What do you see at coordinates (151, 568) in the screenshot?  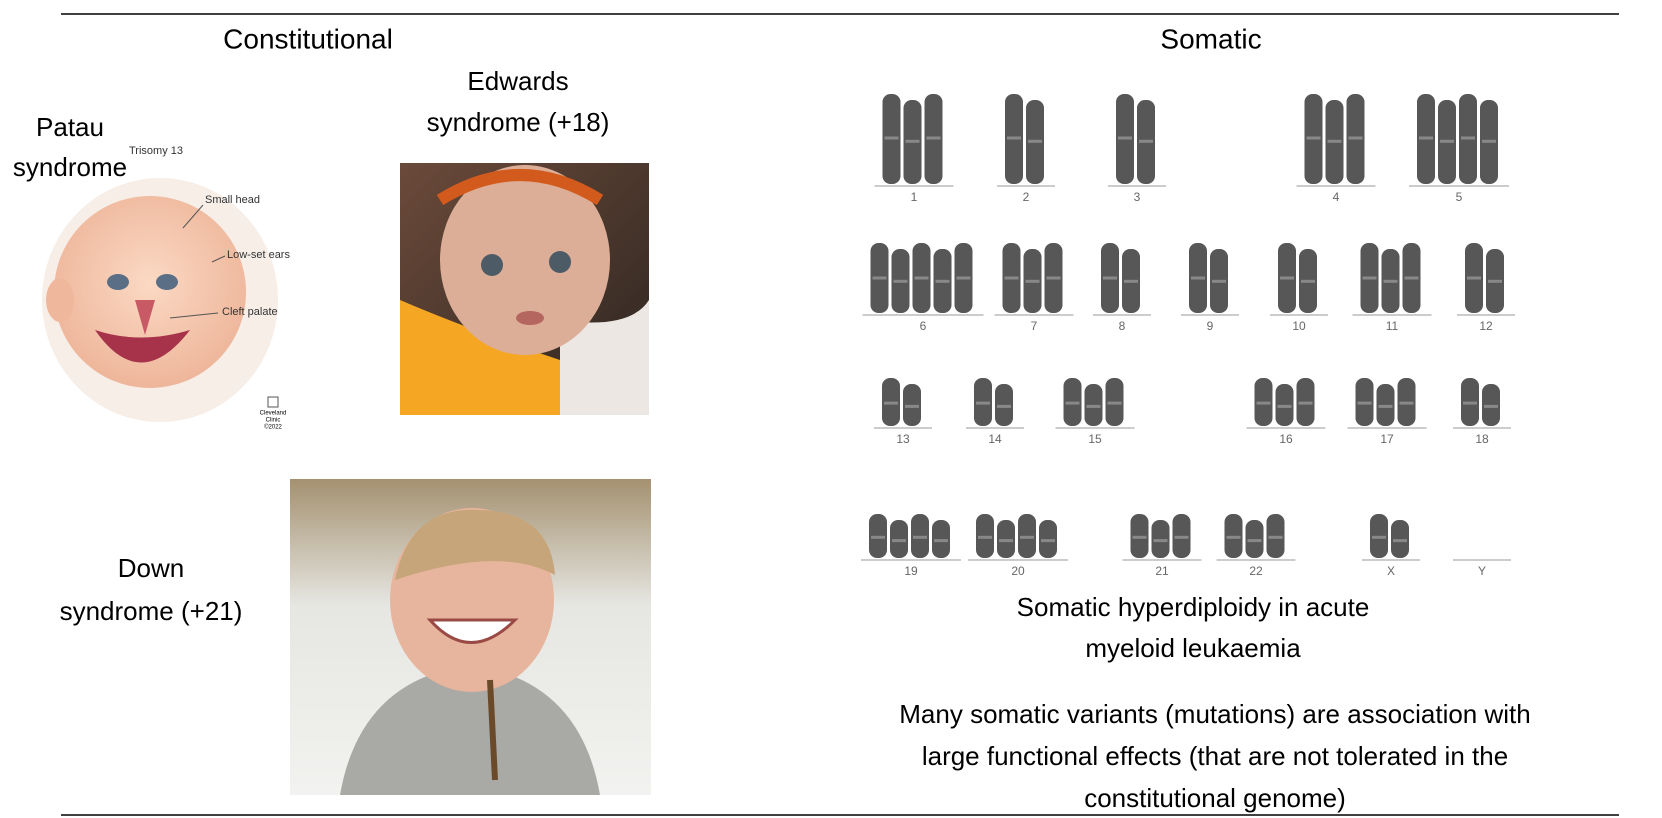 I see `label: Down` at bounding box center [151, 568].